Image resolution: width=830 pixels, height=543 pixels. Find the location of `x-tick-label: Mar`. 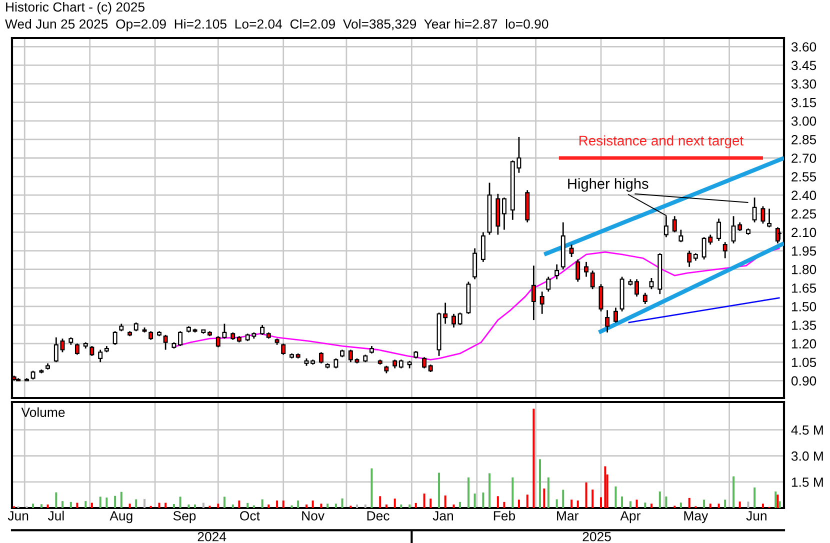

x-tick-label: Mar is located at coordinates (567, 515).